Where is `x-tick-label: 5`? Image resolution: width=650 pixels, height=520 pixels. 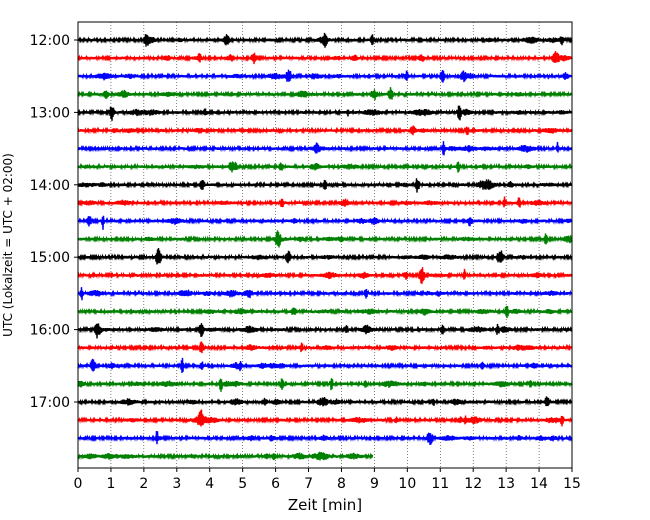 x-tick-label: 5 is located at coordinates (242, 484).